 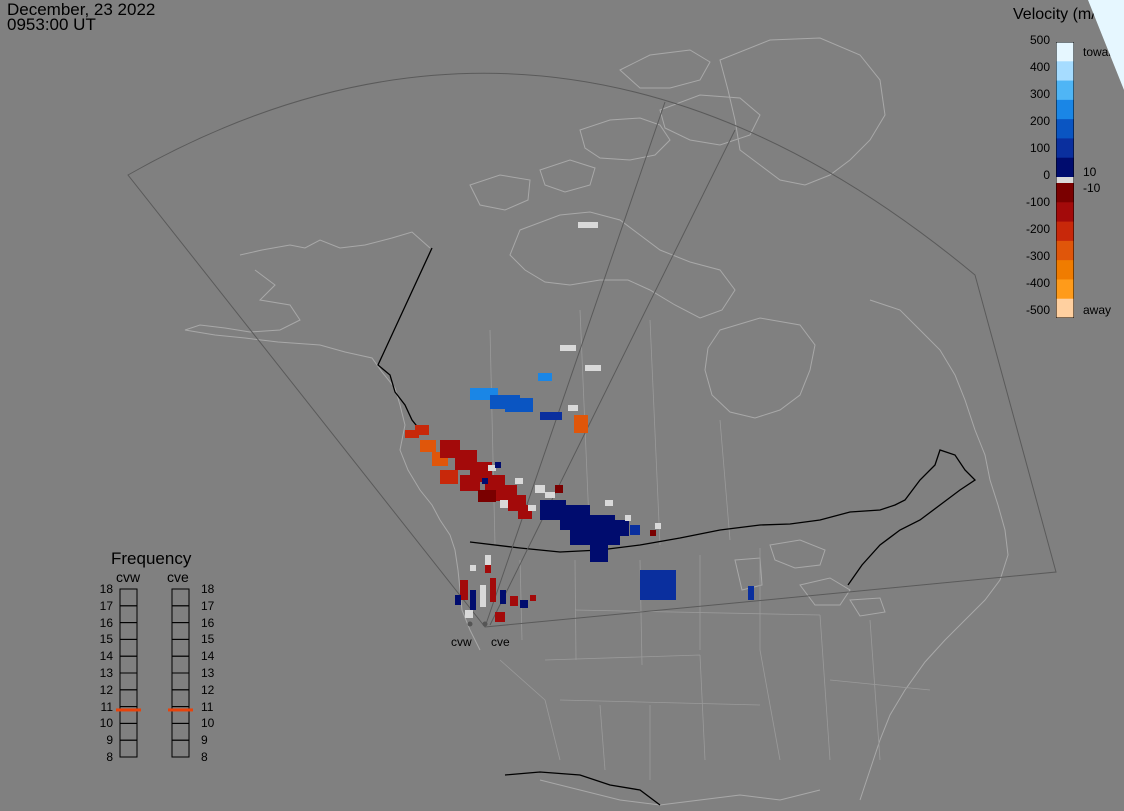 What do you see at coordinates (1106, 45) in the screenshot?
I see `corner-wedge` at bounding box center [1106, 45].